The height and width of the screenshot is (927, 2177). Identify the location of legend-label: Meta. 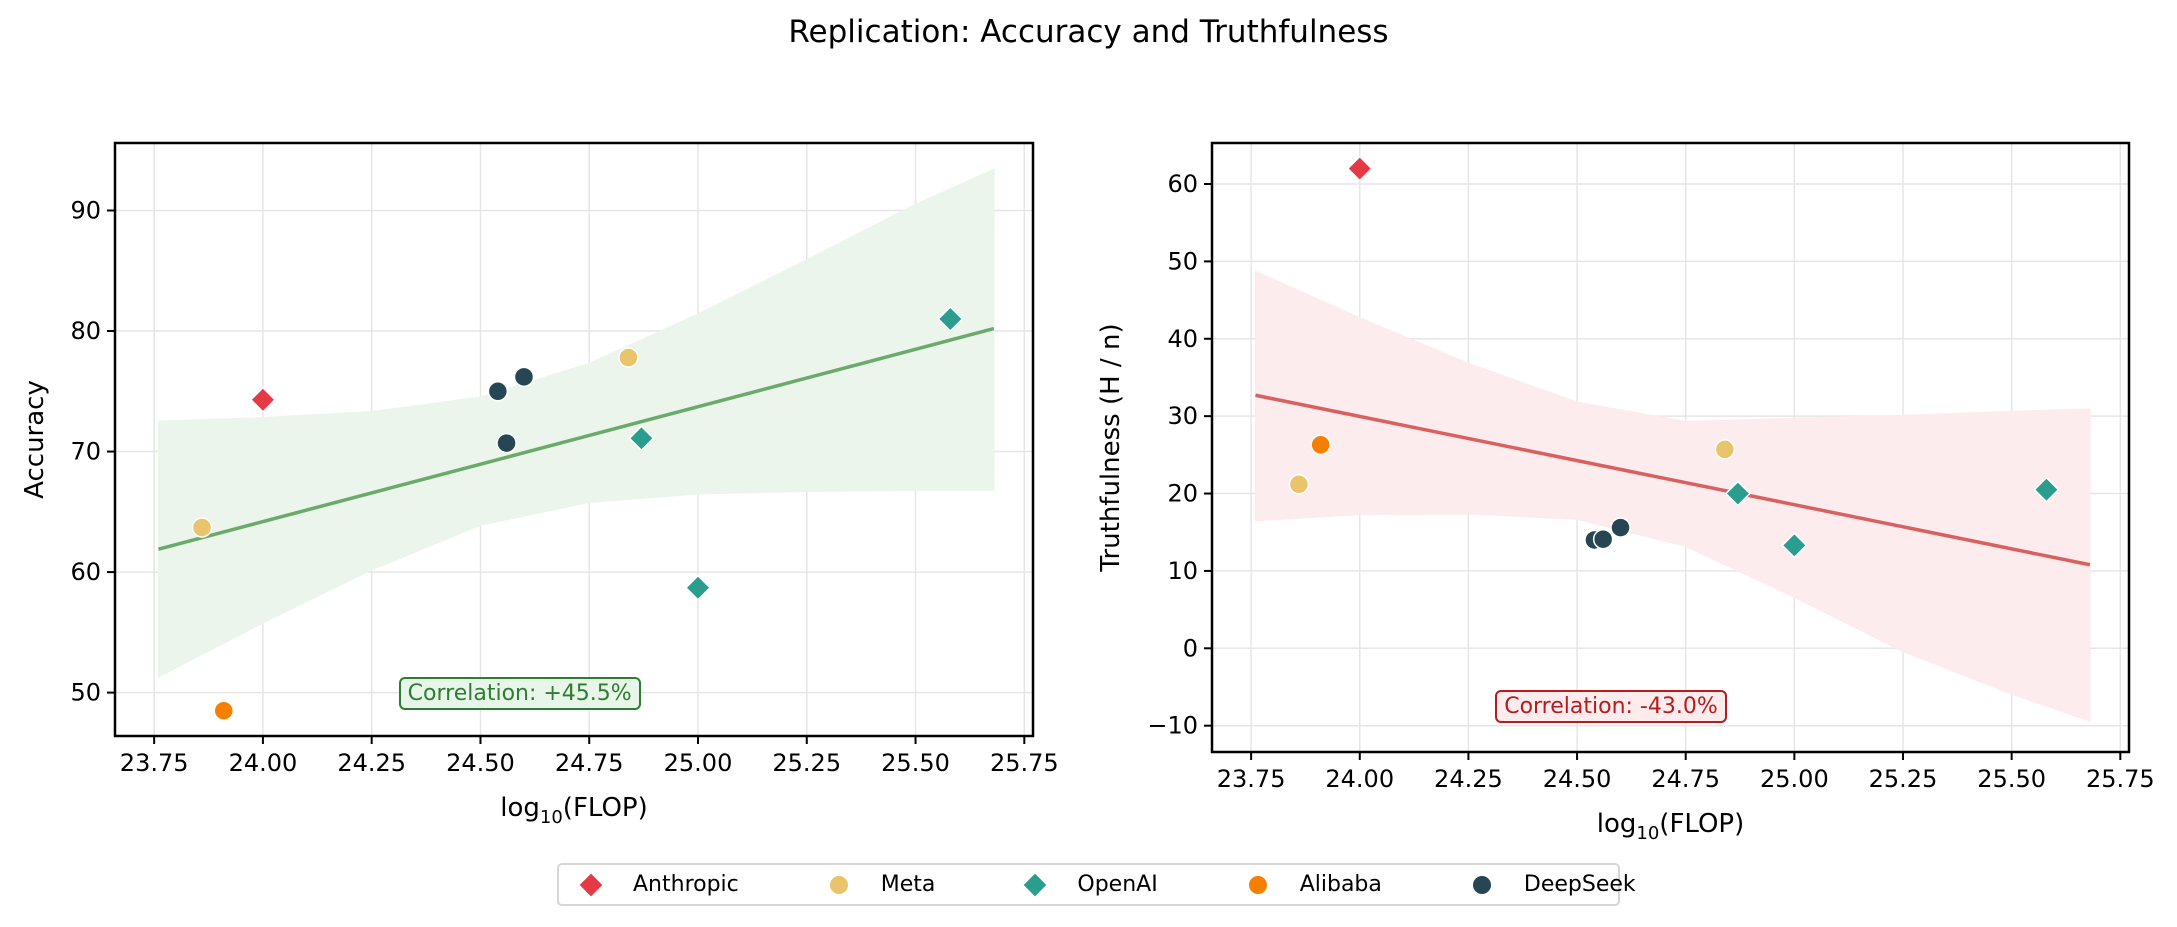
(908, 884).